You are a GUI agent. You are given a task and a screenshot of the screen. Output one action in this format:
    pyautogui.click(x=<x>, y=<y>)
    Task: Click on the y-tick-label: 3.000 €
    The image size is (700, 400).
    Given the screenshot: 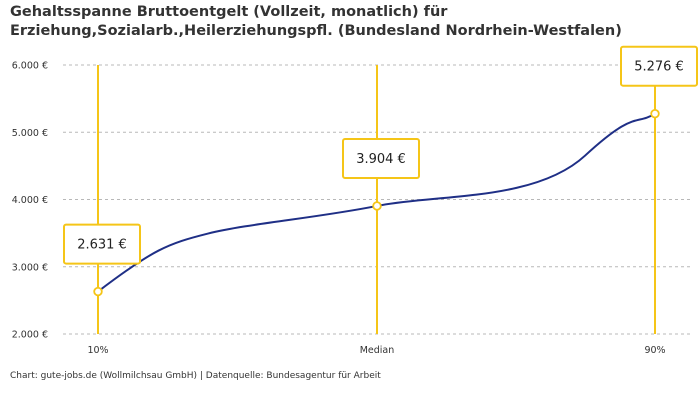 What is the action you would take?
    pyautogui.click(x=30, y=267)
    